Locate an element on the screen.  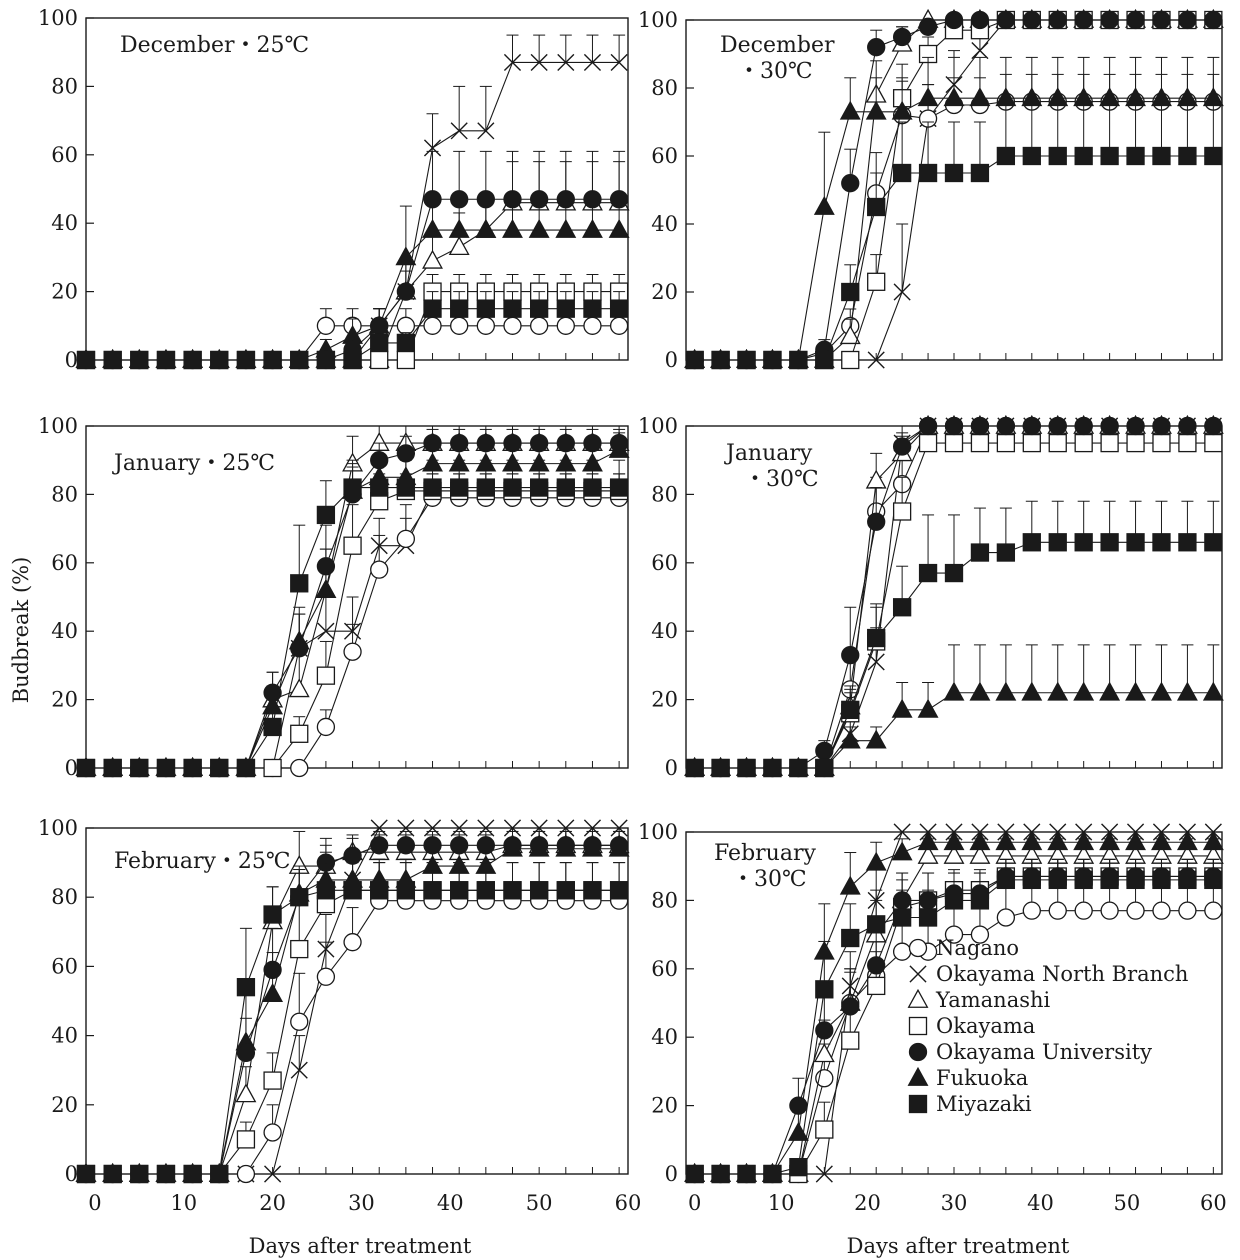
panel-title: January is located at coordinates (768, 453).